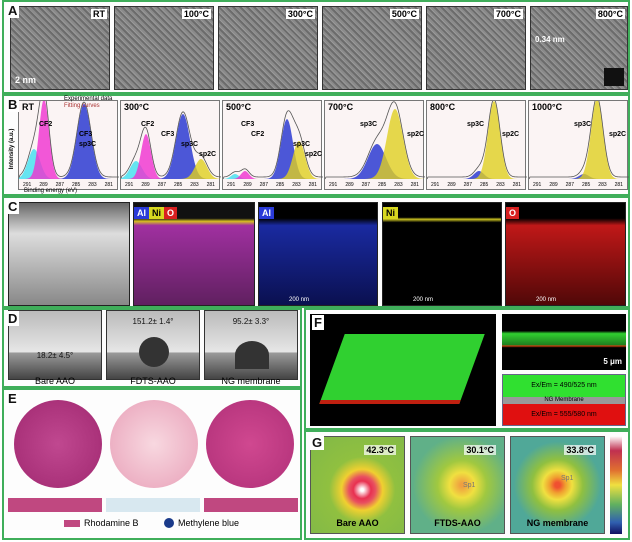  What do you see at coordinates (251, 321) in the screenshot?
I see `contact-angle: 95.2± 3.3°` at bounding box center [251, 321].